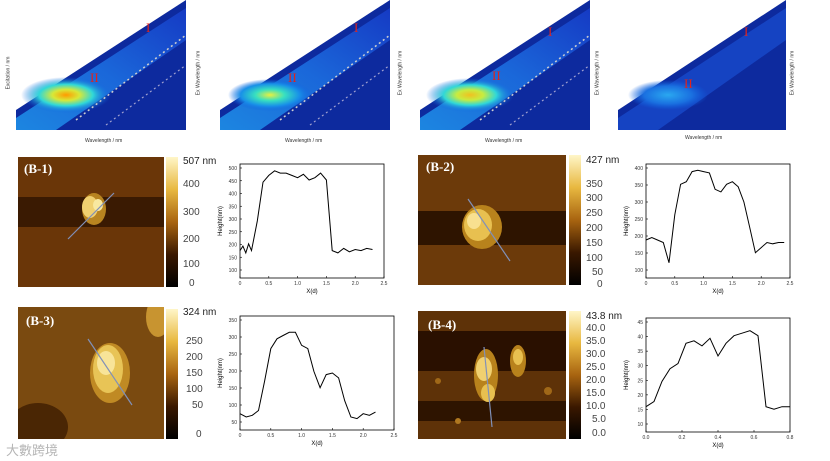  What do you see at coordinates (244, 15) in the screenshot?
I see `panel-label: (A-2)` at bounding box center [244, 15].